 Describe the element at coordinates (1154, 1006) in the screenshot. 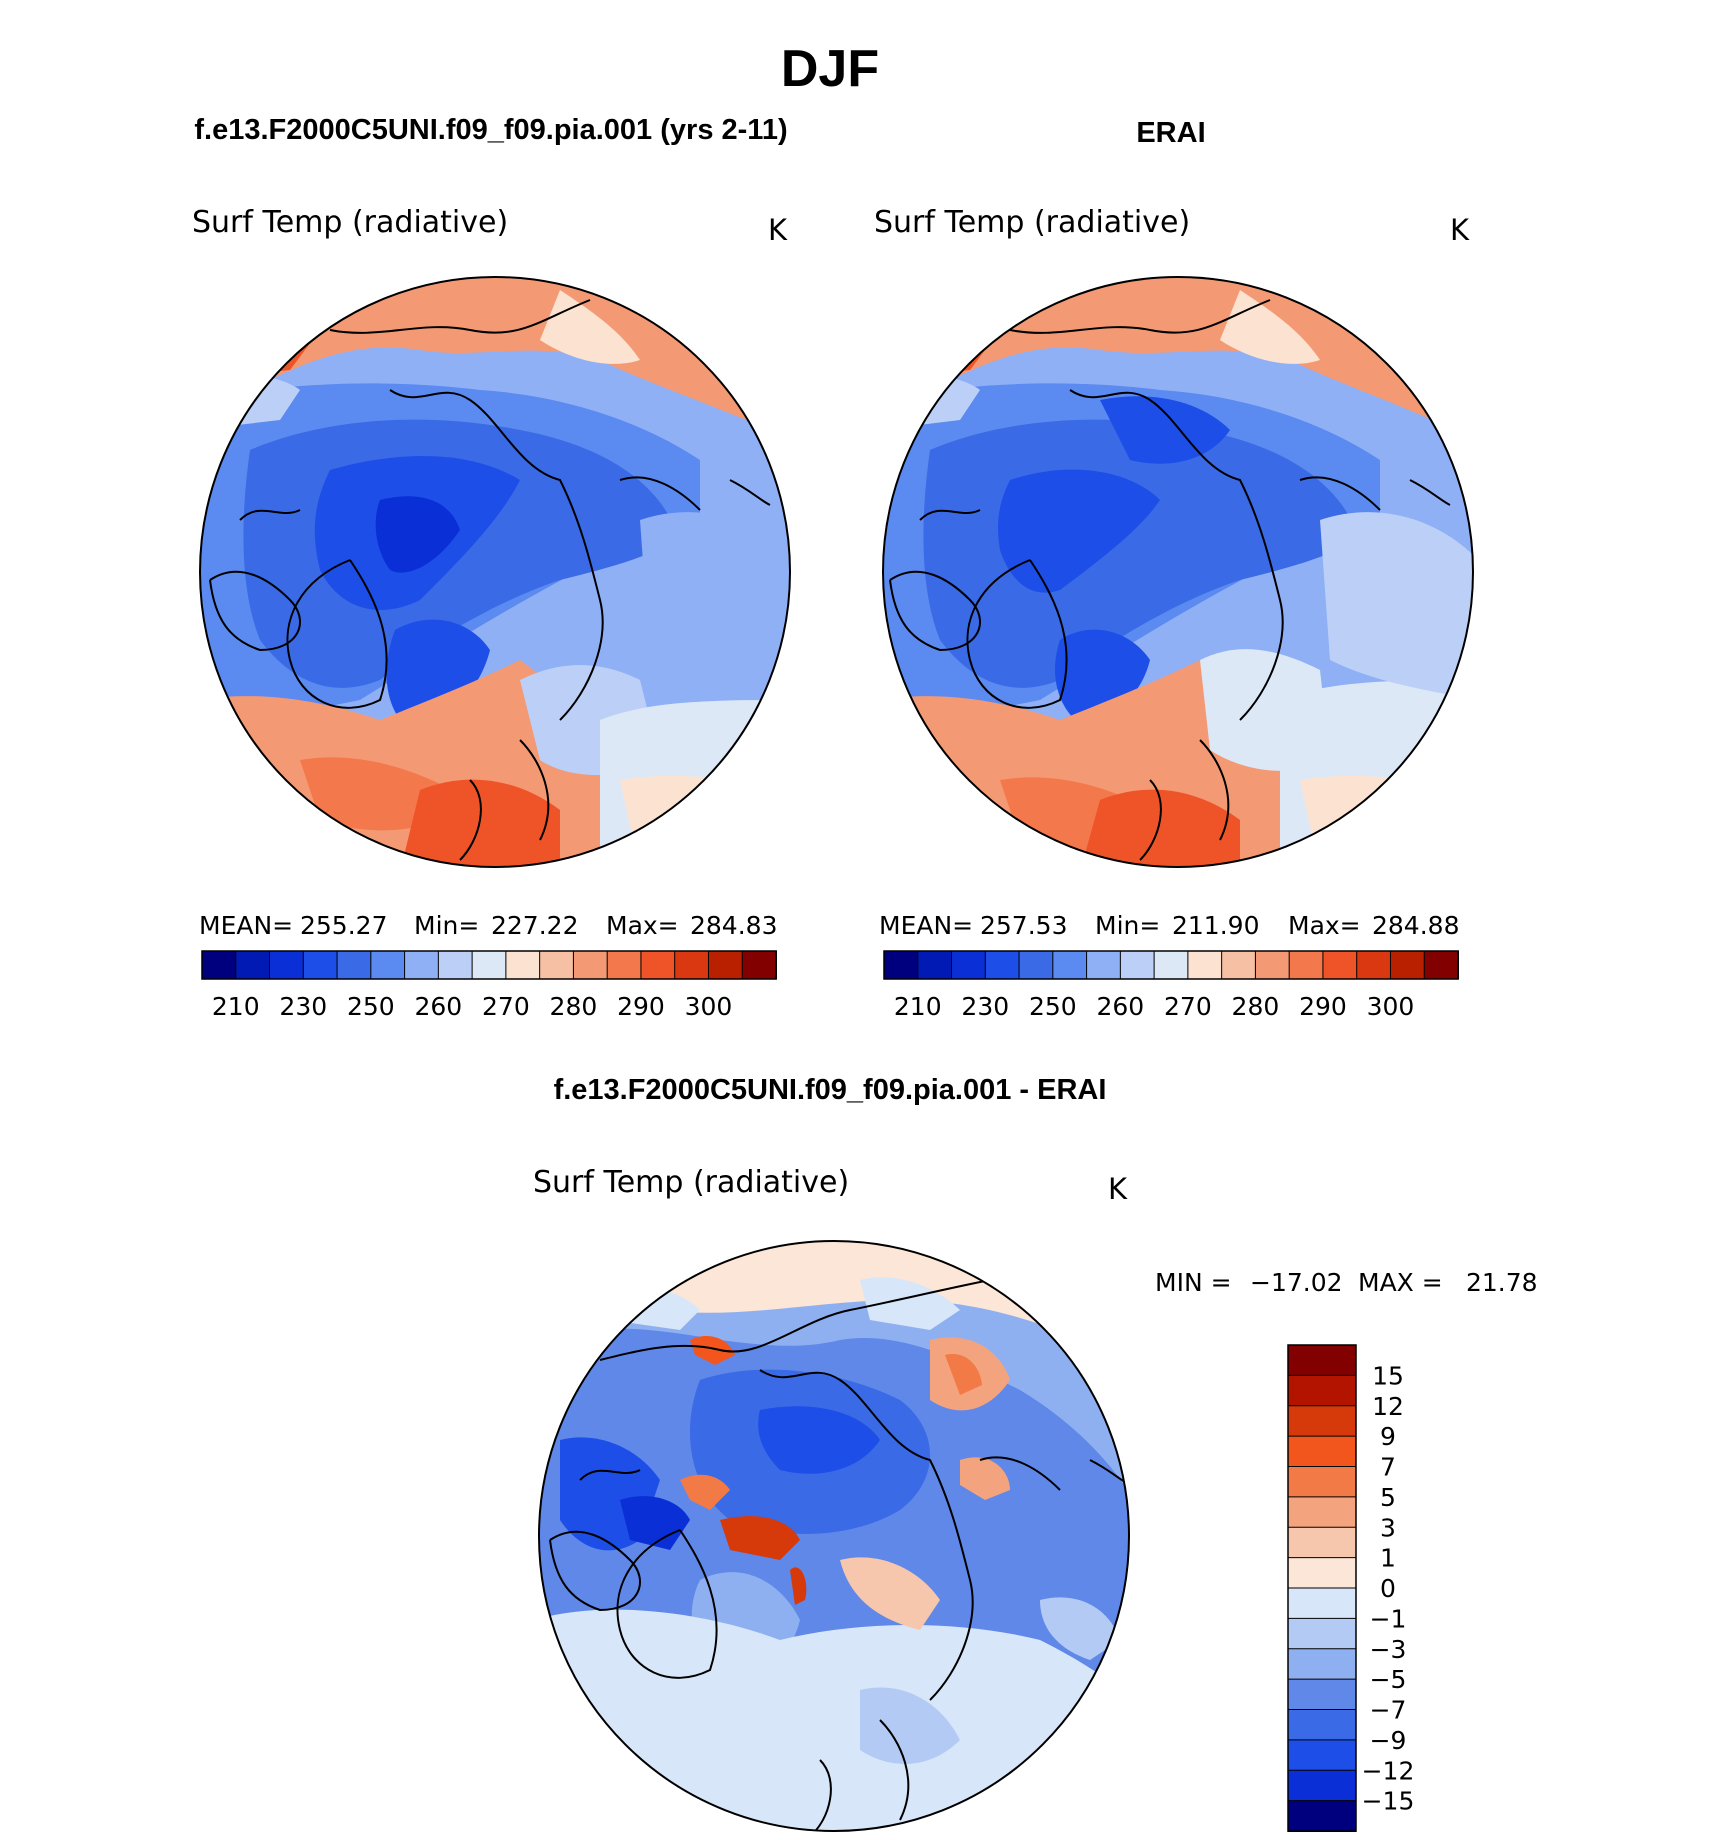

I see `obs-colorbar-ticks: 210 230 250 260 270 280 290 300` at that location.